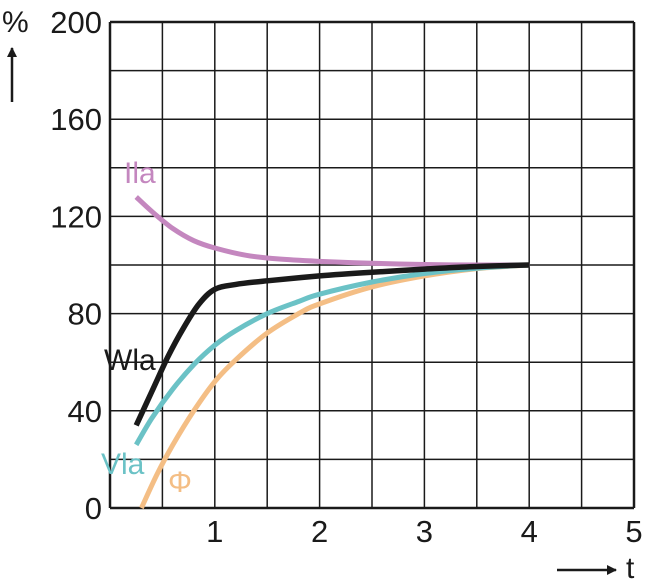 The image size is (650, 587). Describe the element at coordinates (85, 411) in the screenshot. I see `y-tick-label: 40` at that location.